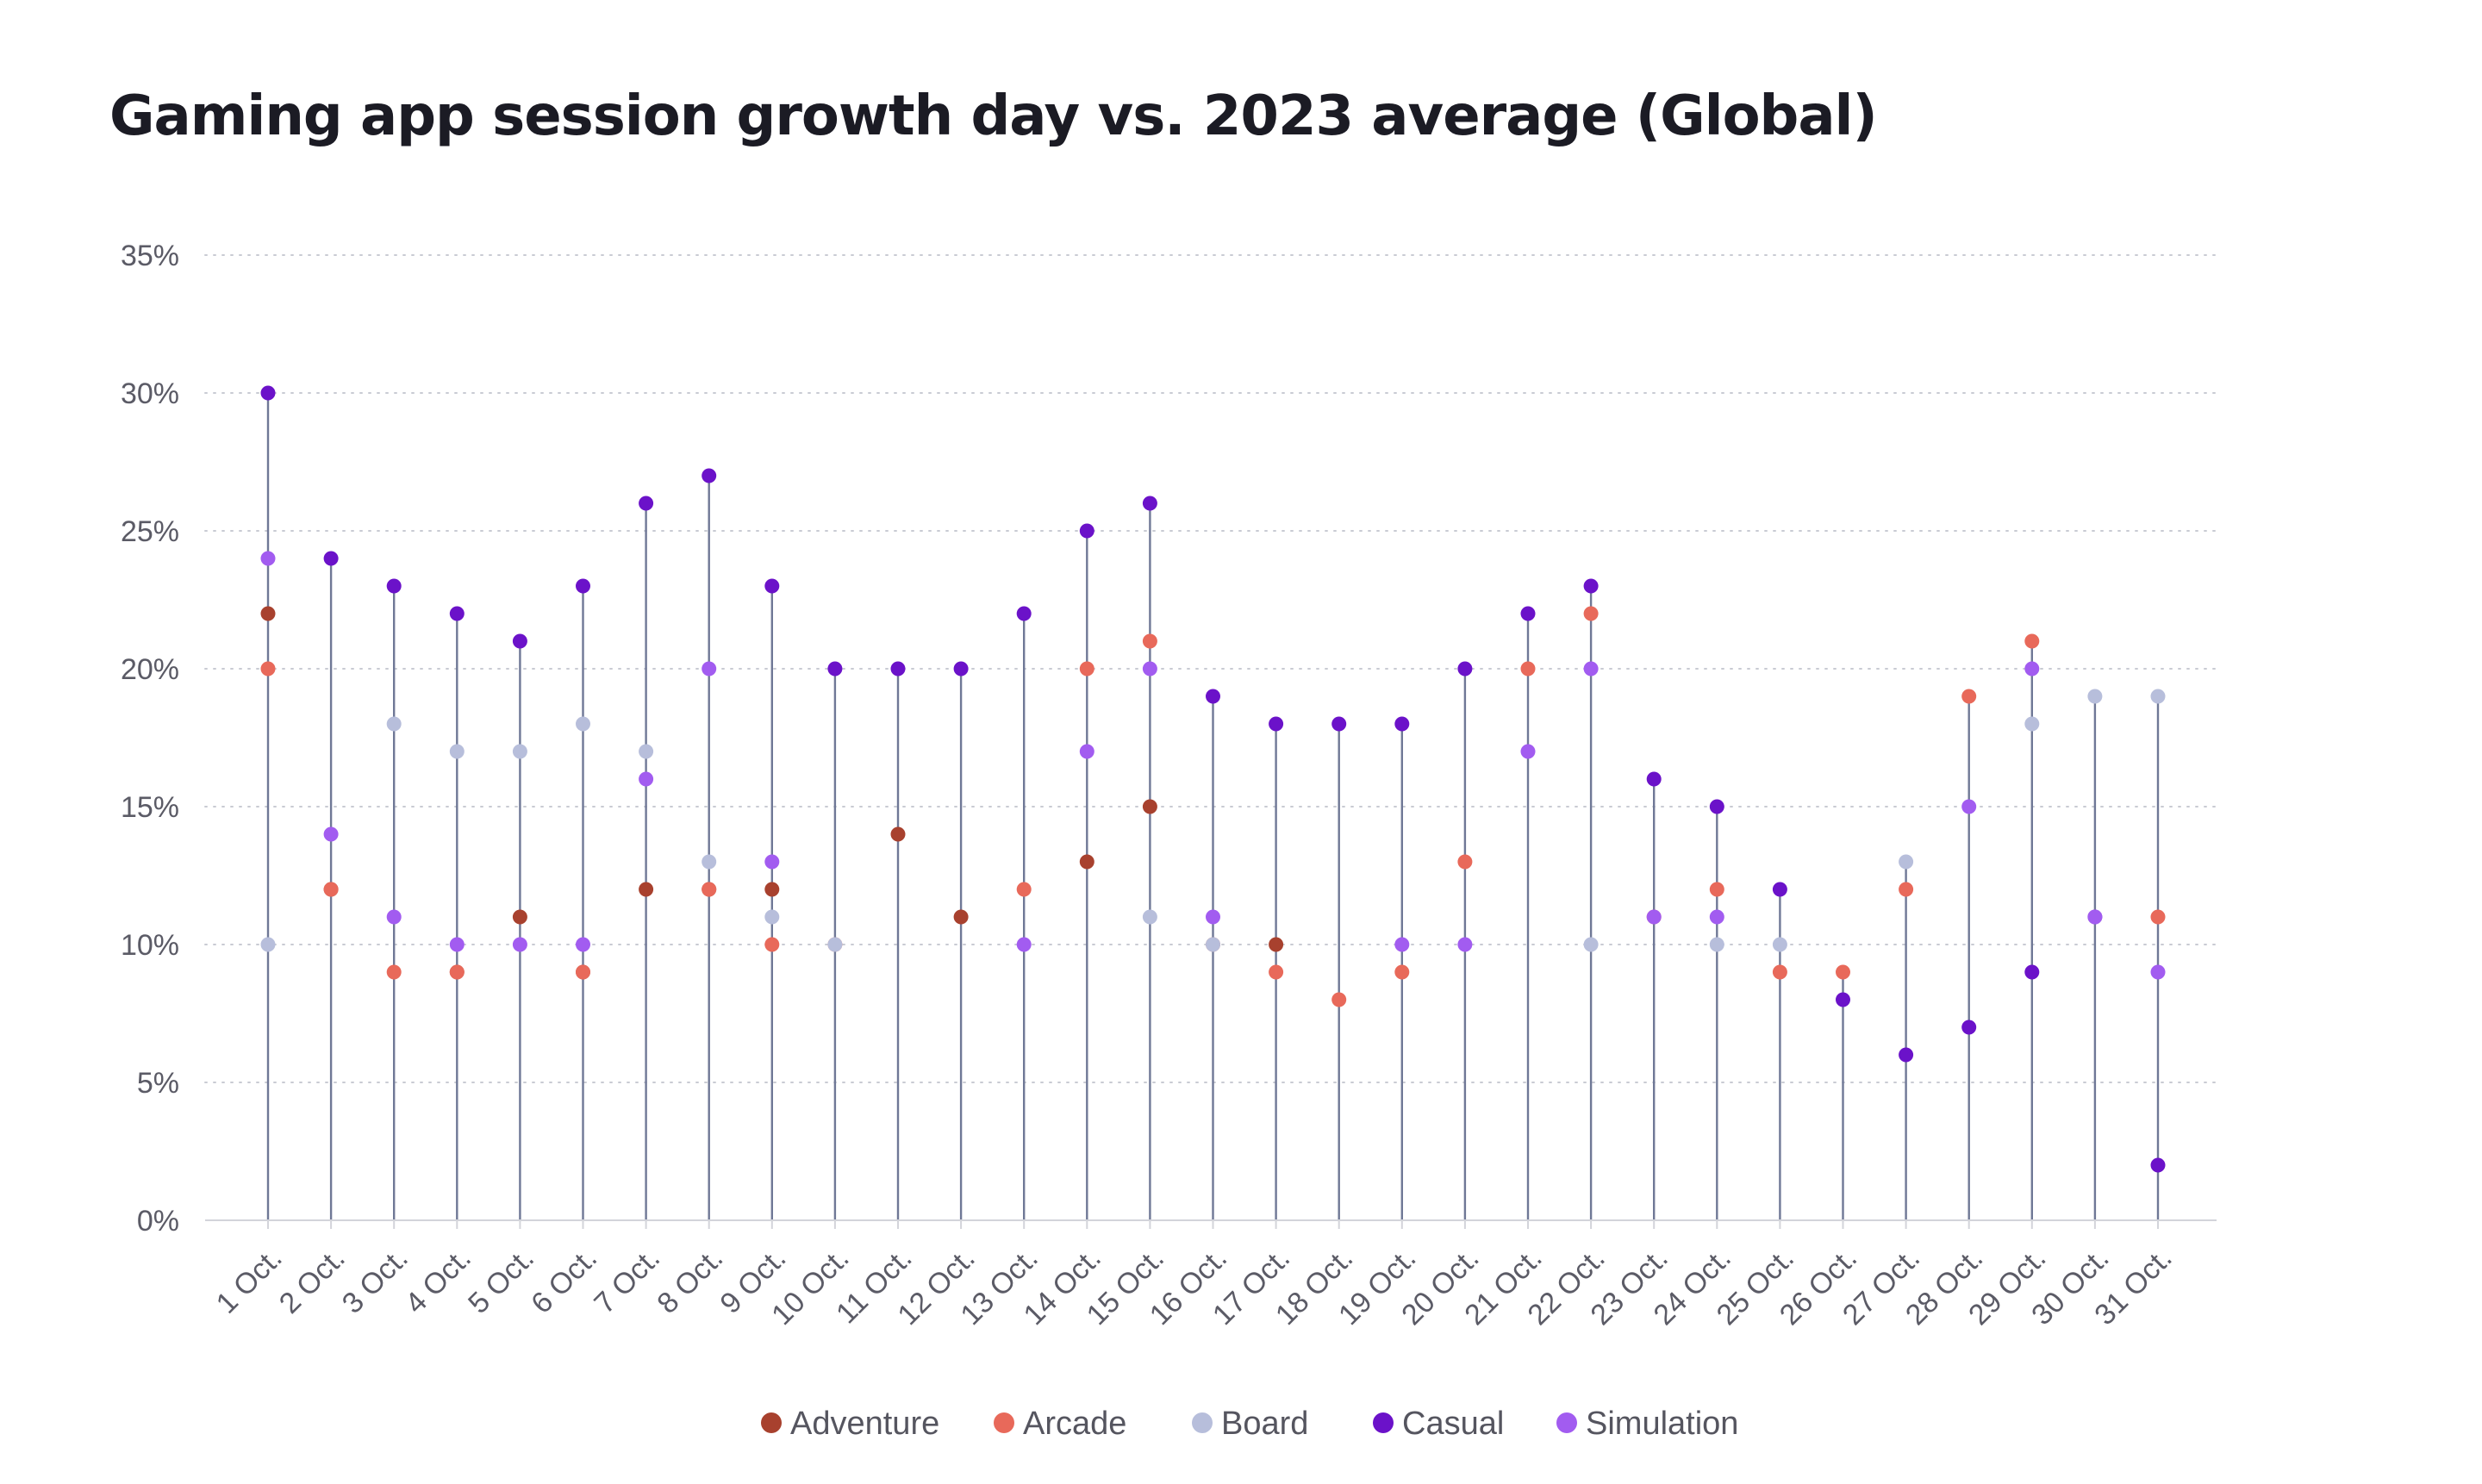 The width and height of the screenshot is (2482, 1484). What do you see at coordinates (150, 532) in the screenshot?
I see `y-tick-label: 25%` at bounding box center [150, 532].